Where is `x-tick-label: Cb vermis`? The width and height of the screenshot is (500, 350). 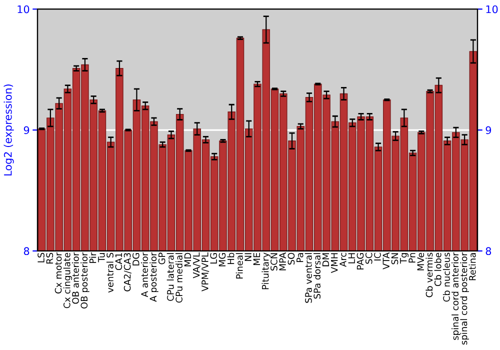
x-tick-label: Cb vermis is located at coordinates (429, 275).